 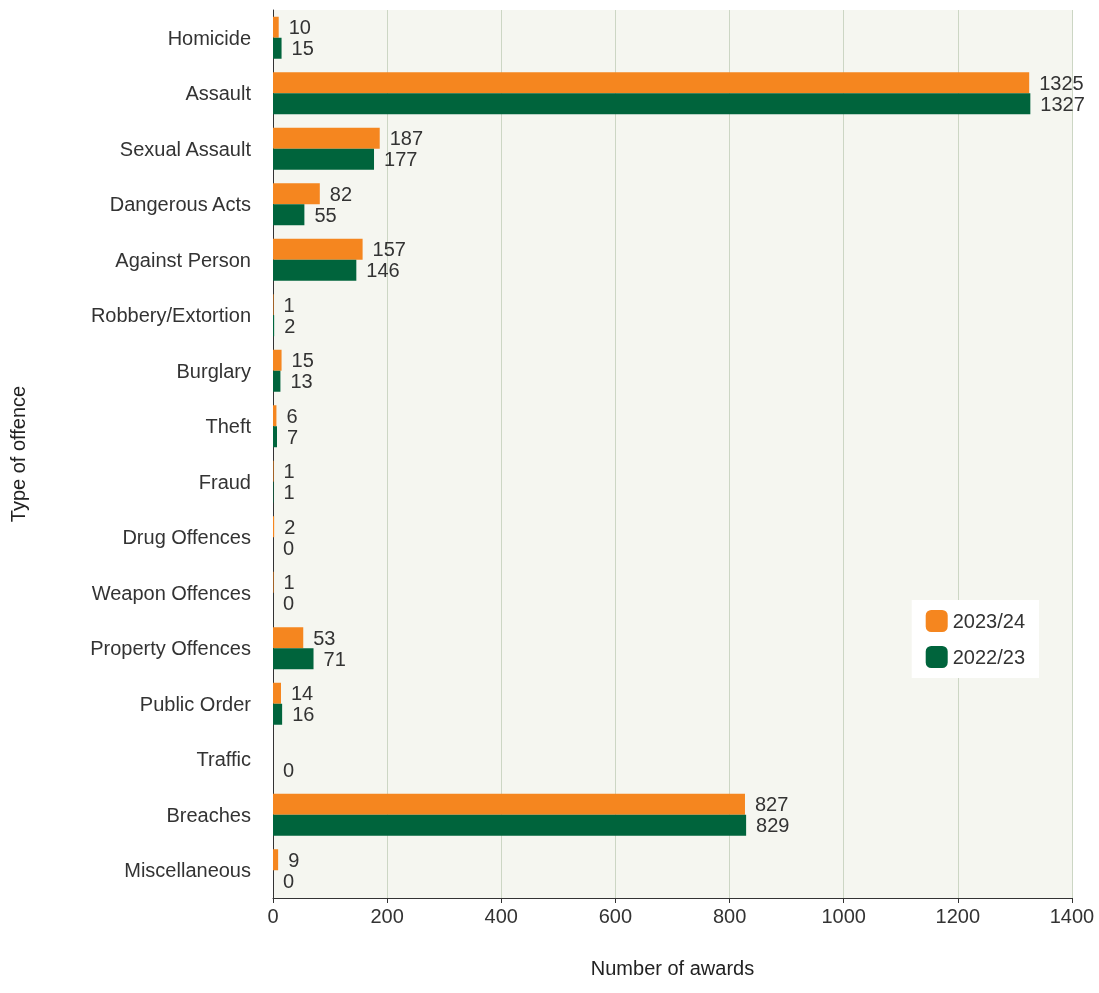 What do you see at coordinates (185, 148) in the screenshot?
I see `y-tick-label: Sexual Assault` at bounding box center [185, 148].